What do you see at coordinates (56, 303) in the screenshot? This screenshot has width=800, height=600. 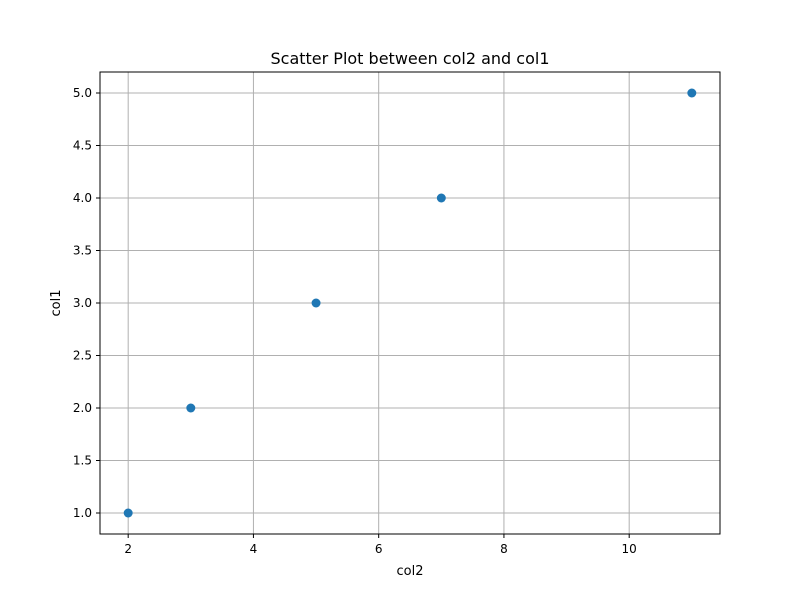 I see `y-axis-label: col1` at bounding box center [56, 303].